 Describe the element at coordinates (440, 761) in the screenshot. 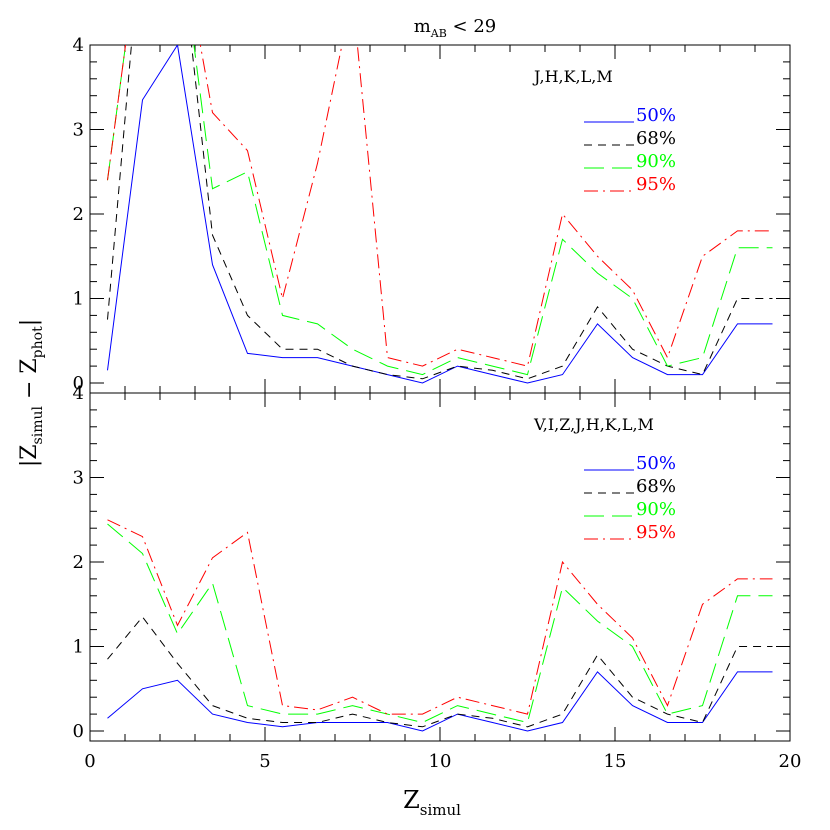

I see `x-tick-label: 10` at that location.